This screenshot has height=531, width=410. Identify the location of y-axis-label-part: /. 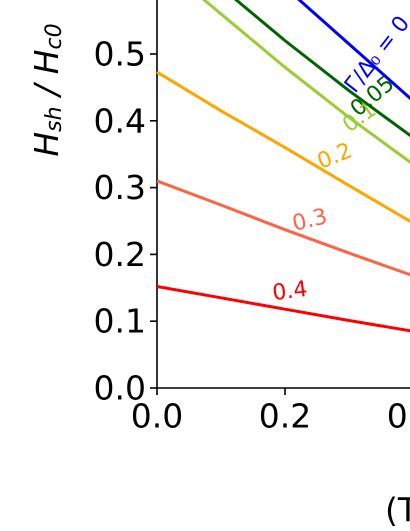
(46, 90).